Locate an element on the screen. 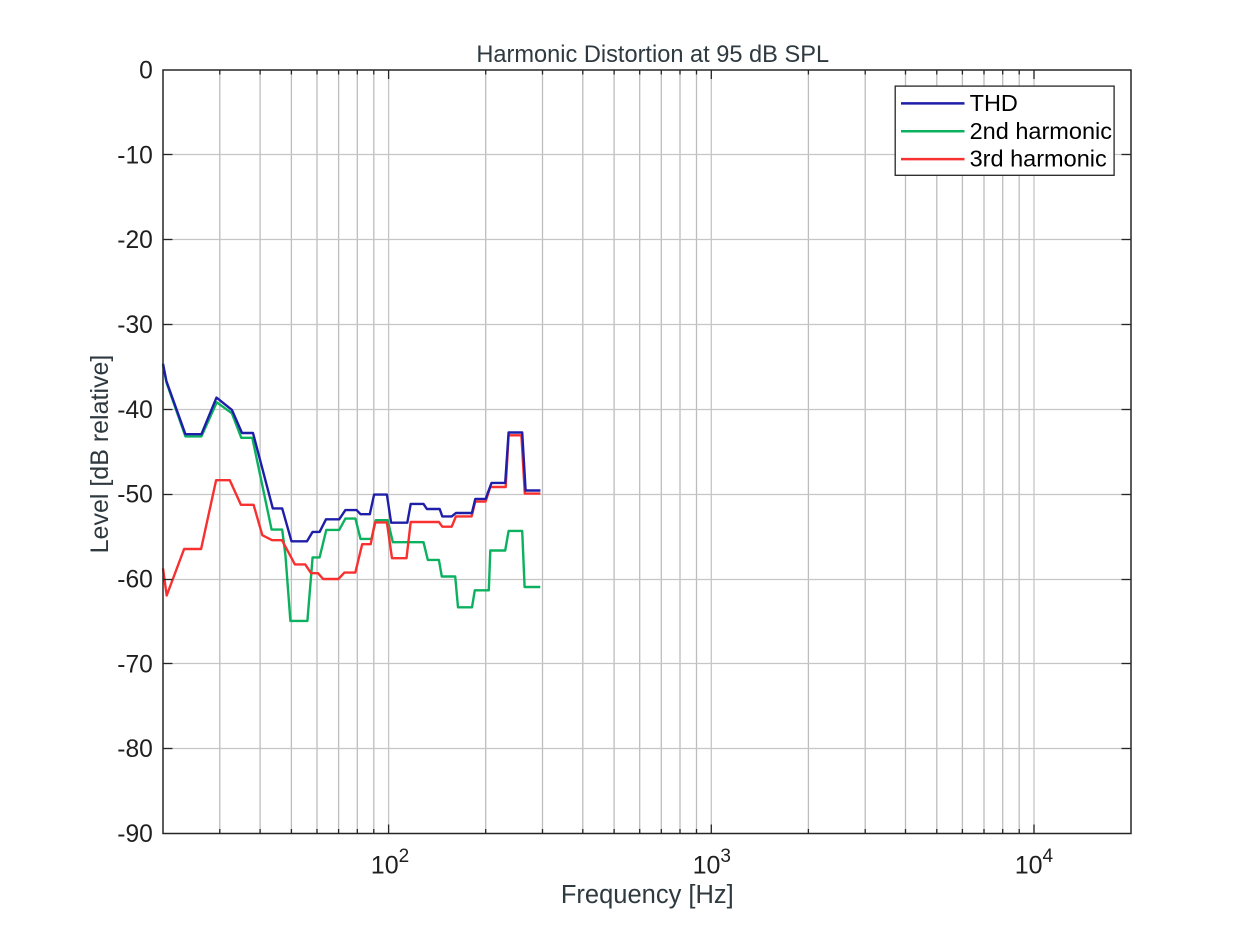 The image size is (1250, 943). svg-text: -10 is located at coordinates (135, 155).